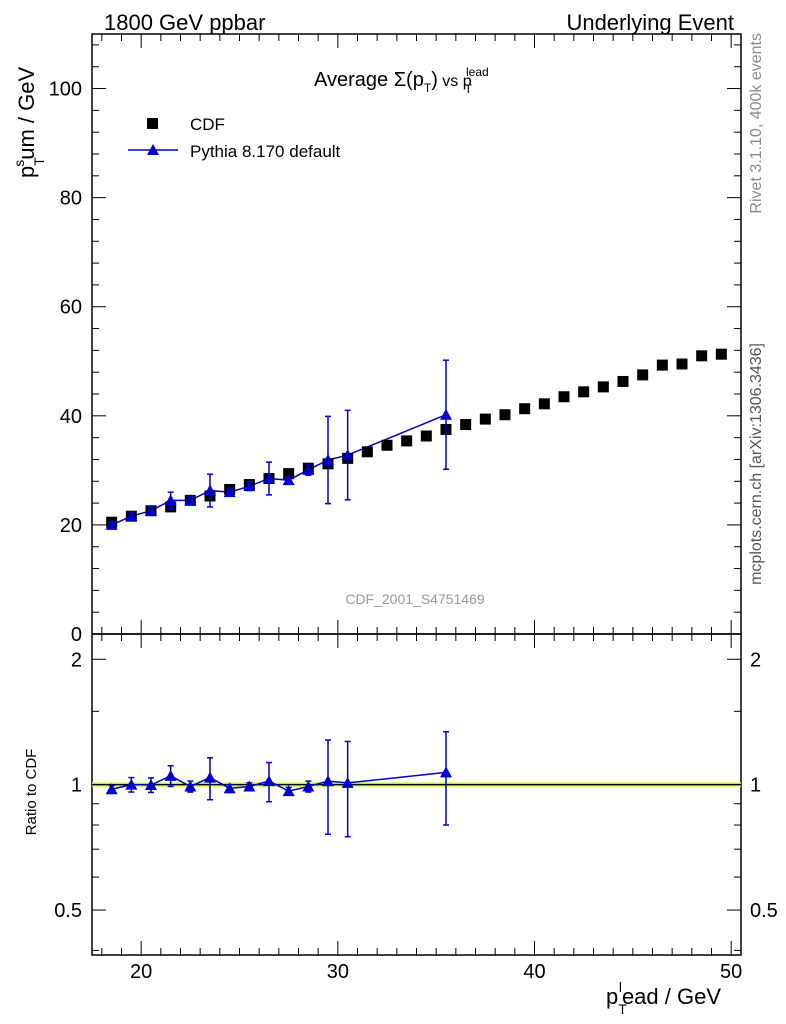 This screenshot has width=786, height=1024. I want to click on main-y-label: pTsum / GeV, so click(29, 122).